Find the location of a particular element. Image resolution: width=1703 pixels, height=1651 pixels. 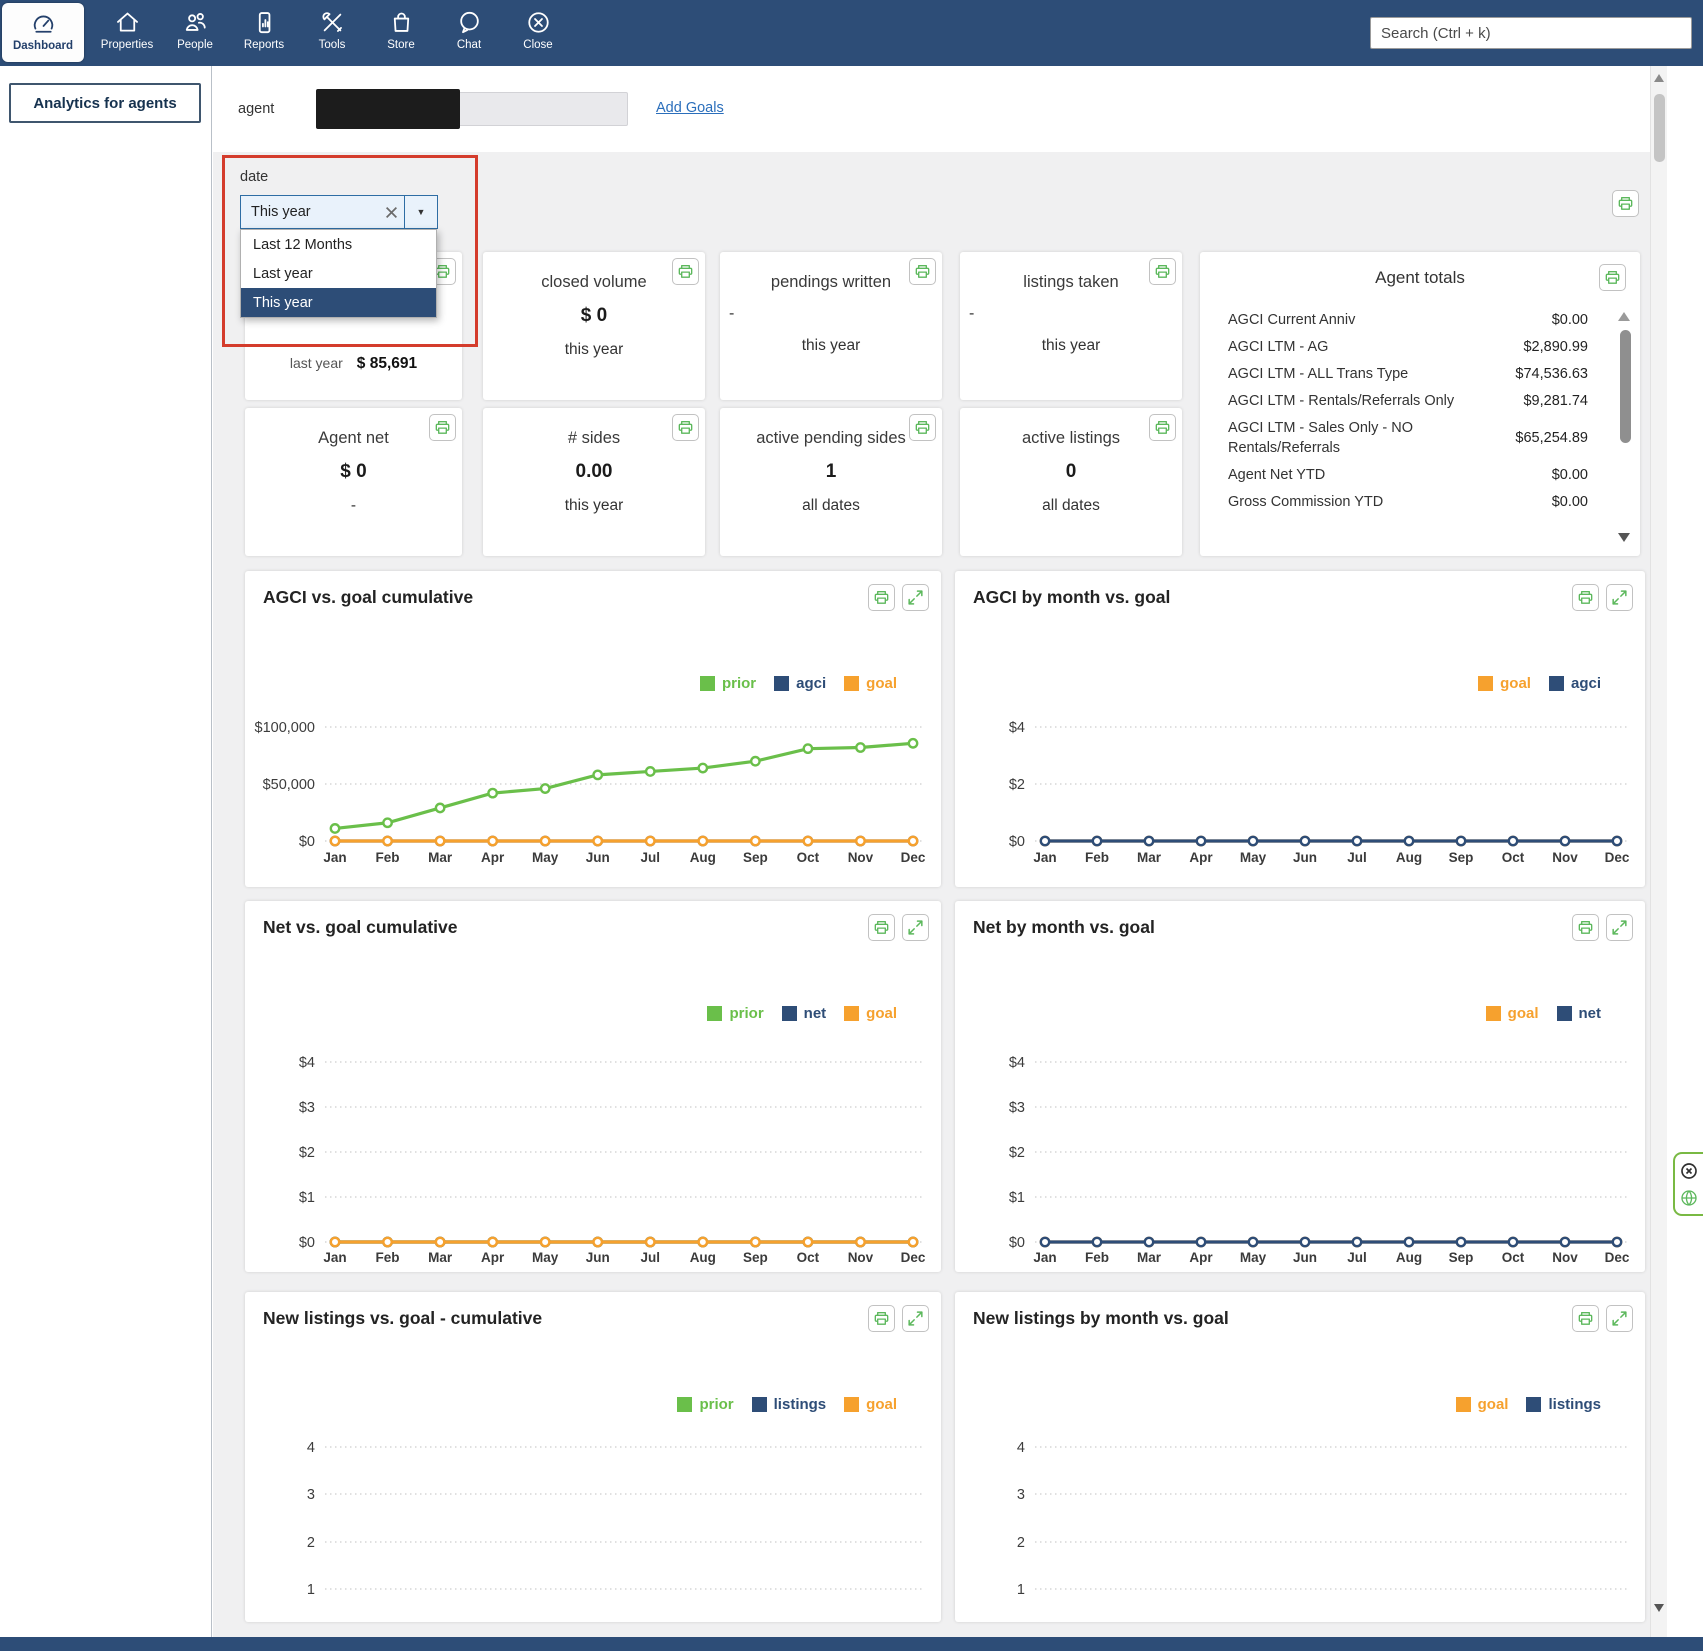

y-axis-tick-label: $100,000 is located at coordinates (285, 728).